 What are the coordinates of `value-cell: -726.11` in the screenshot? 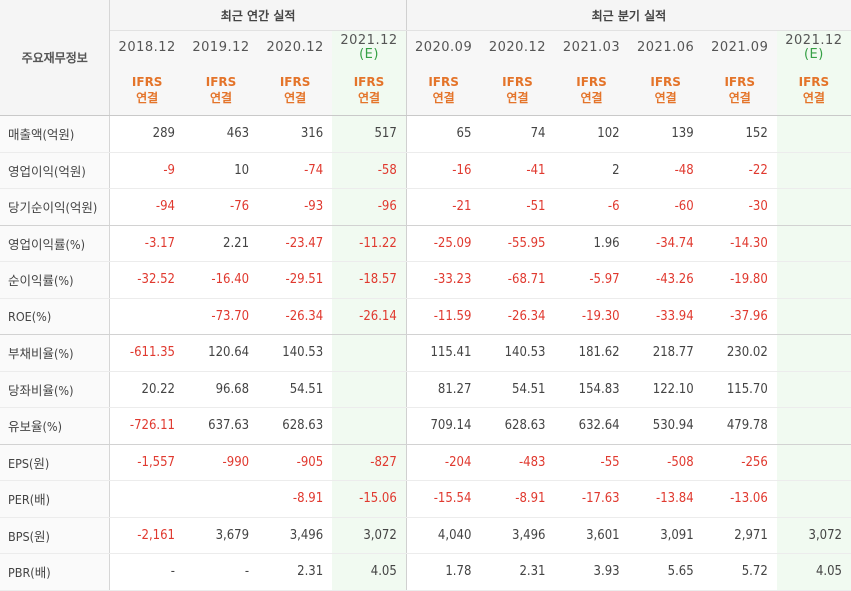 It's located at (146, 426).